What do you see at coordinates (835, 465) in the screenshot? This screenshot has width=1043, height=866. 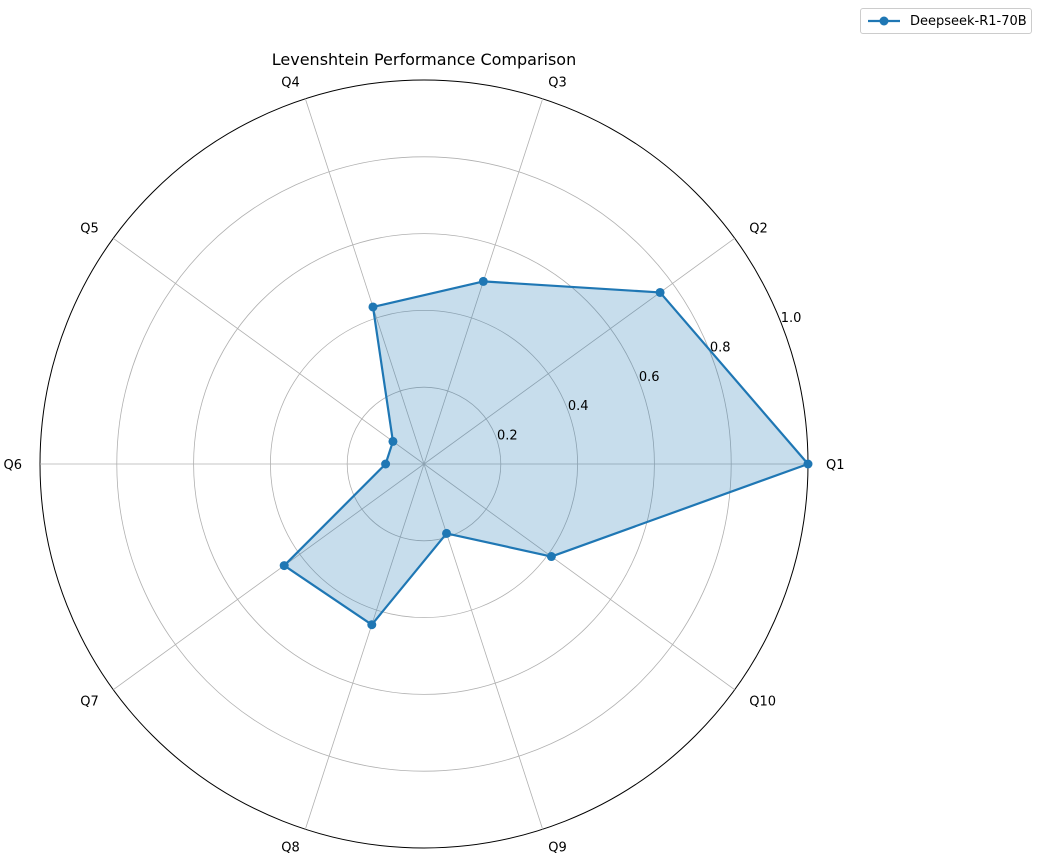 I see `category-label: Q1` at bounding box center [835, 465].